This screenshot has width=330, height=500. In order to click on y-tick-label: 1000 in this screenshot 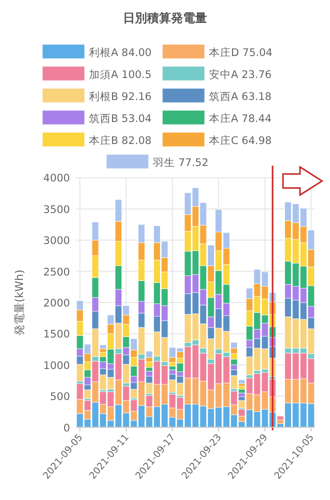, I will do `click(56, 366)`.